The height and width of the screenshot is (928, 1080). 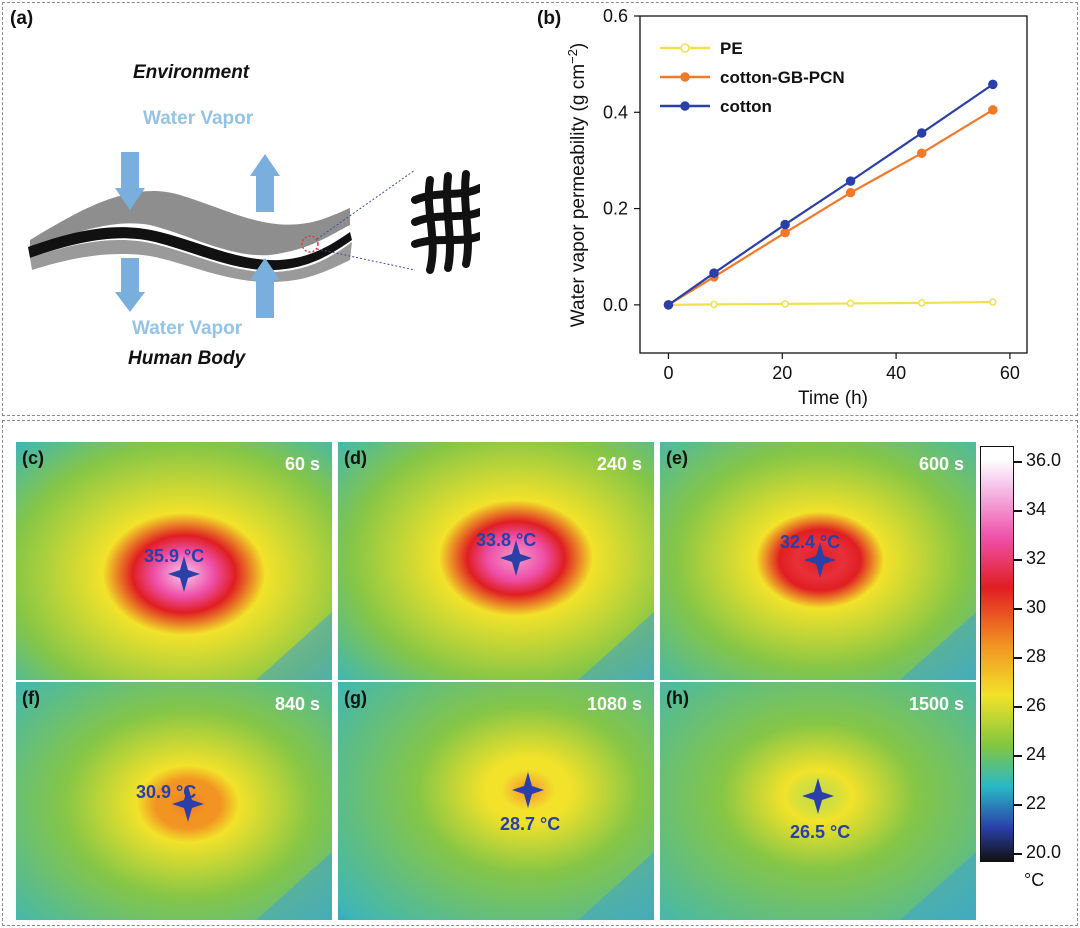 I want to click on temperature-label: 26.5 °C, so click(x=820, y=832).